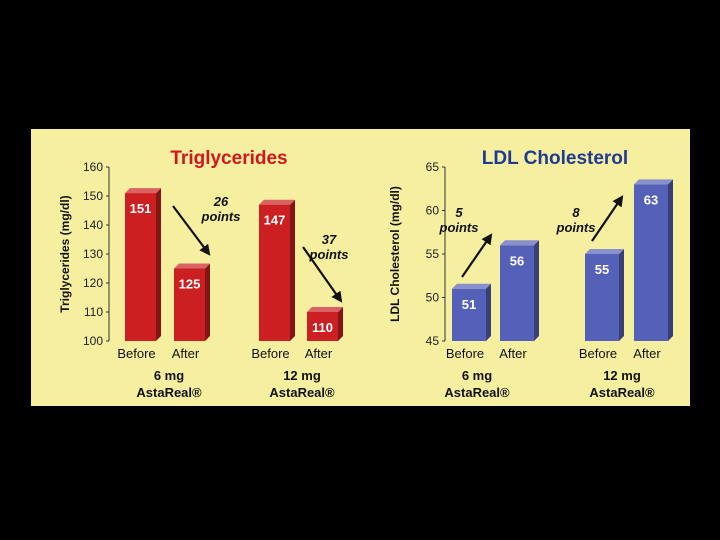 The width and height of the screenshot is (720, 540). I want to click on change-amount: 5, so click(459, 212).